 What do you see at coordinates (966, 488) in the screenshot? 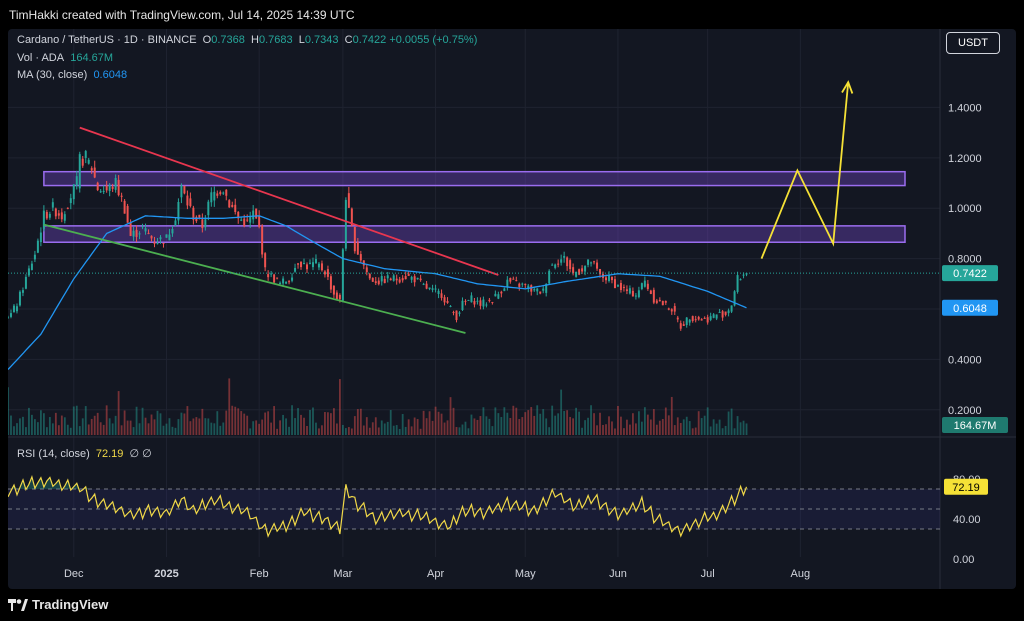
I see `rsi-badge-text: 72.19` at bounding box center [966, 488].